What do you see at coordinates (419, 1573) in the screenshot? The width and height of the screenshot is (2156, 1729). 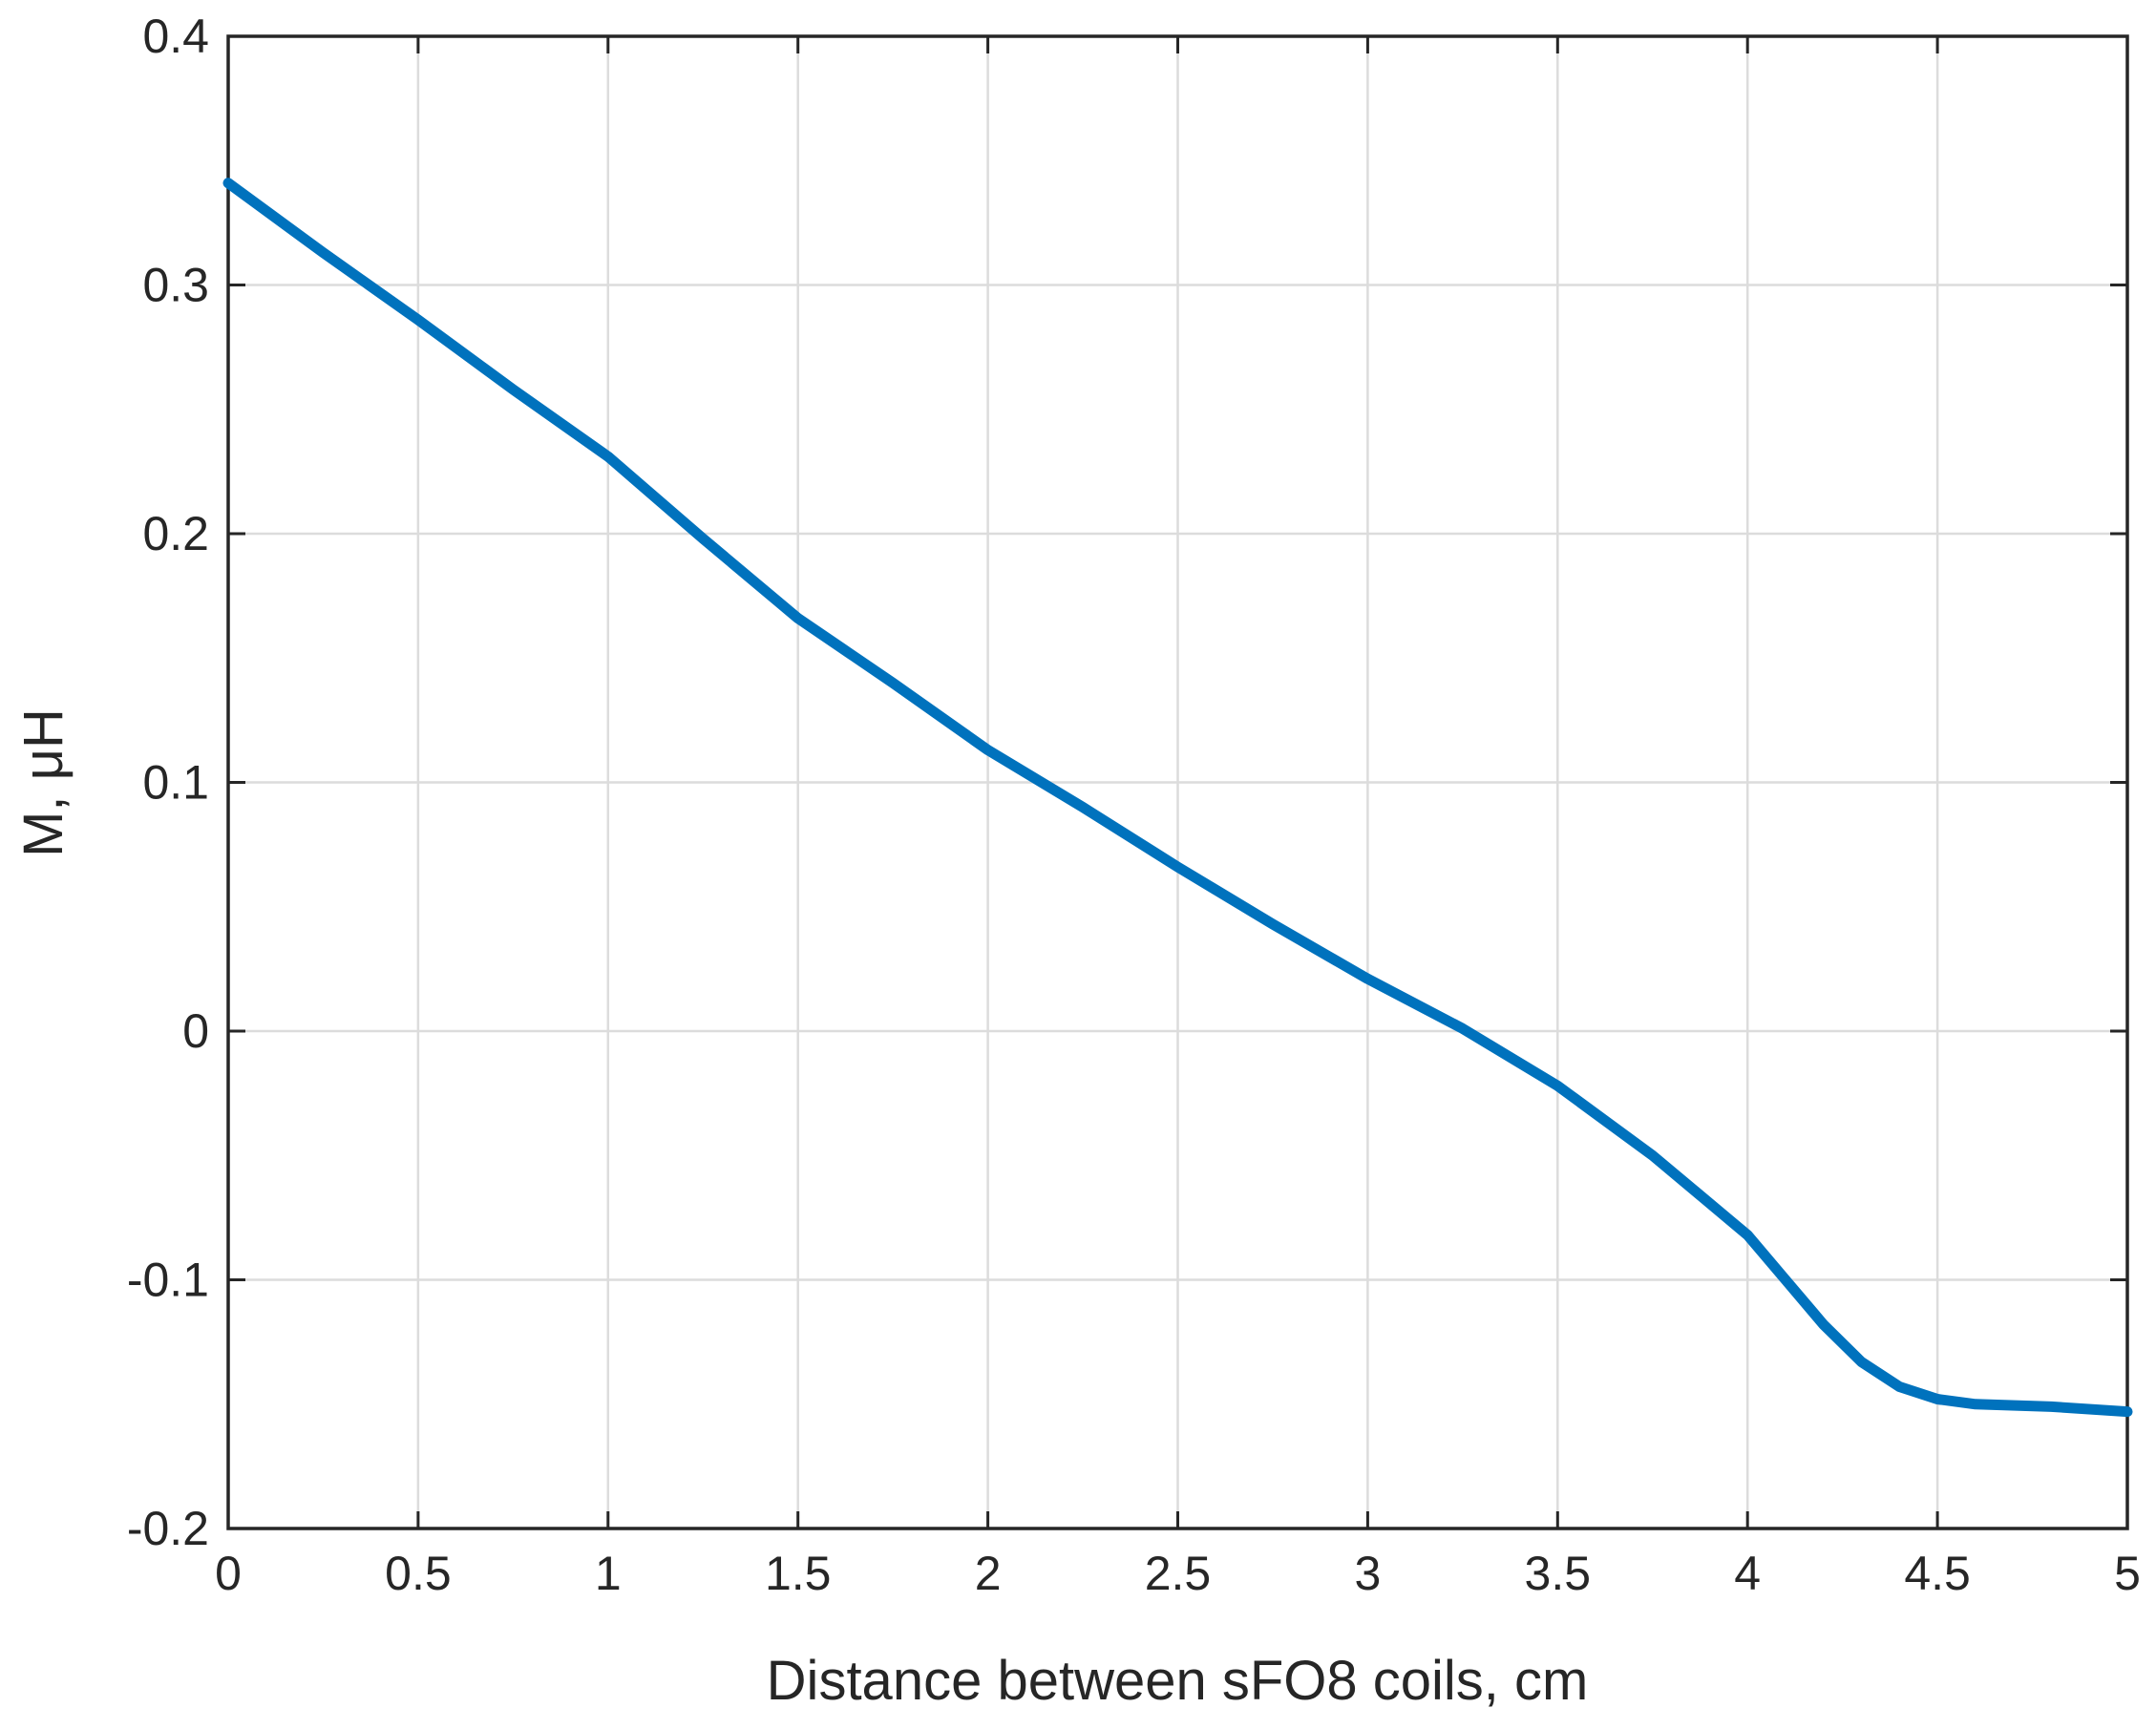 I see `x-tick-label: 0.5` at bounding box center [419, 1573].